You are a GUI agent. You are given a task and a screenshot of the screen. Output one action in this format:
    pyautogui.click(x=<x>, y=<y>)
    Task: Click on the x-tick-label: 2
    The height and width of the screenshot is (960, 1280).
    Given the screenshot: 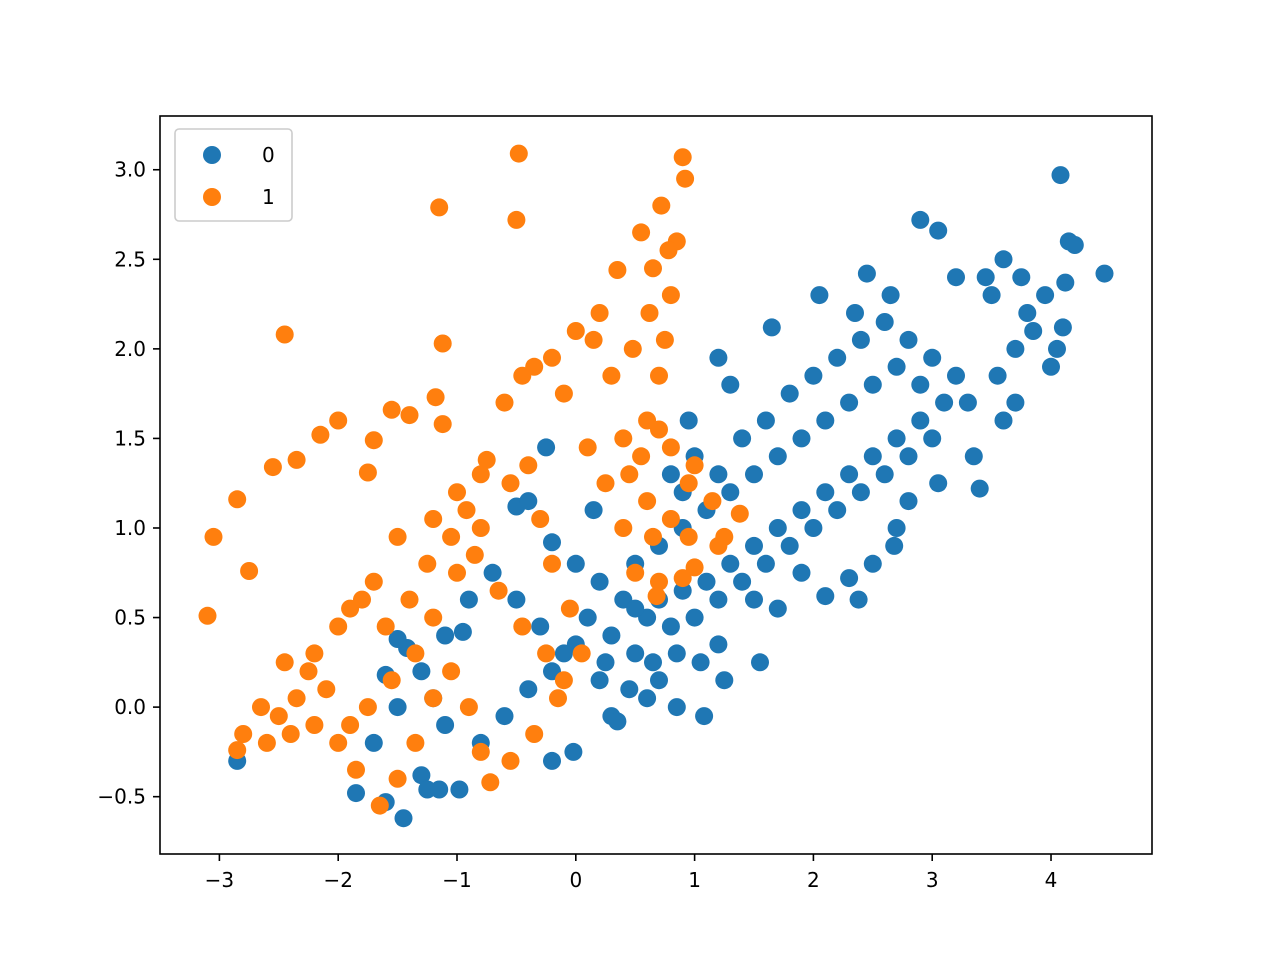 What is the action you would take?
    pyautogui.click(x=813, y=880)
    